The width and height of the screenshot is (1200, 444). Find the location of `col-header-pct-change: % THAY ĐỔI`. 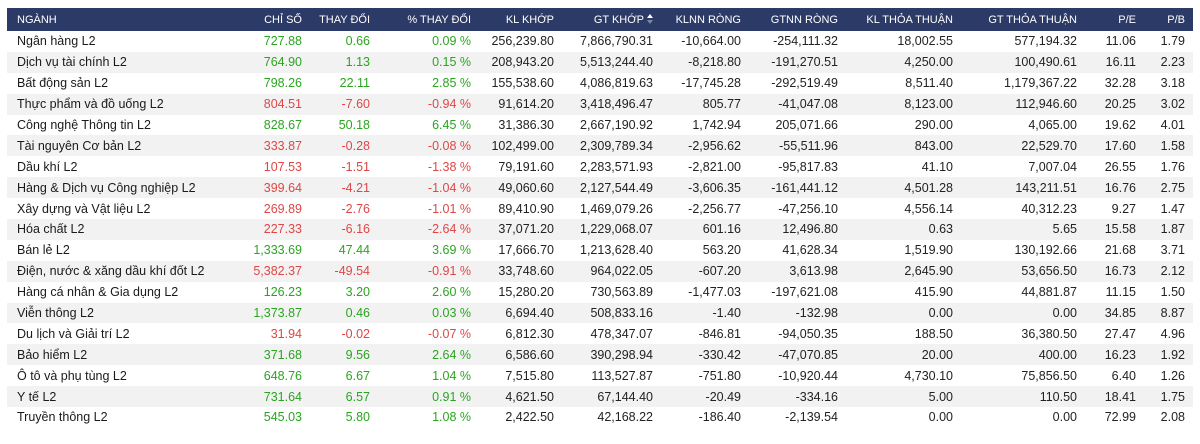

col-header-pct-change: % THAY ĐỔI is located at coordinates (439, 19).